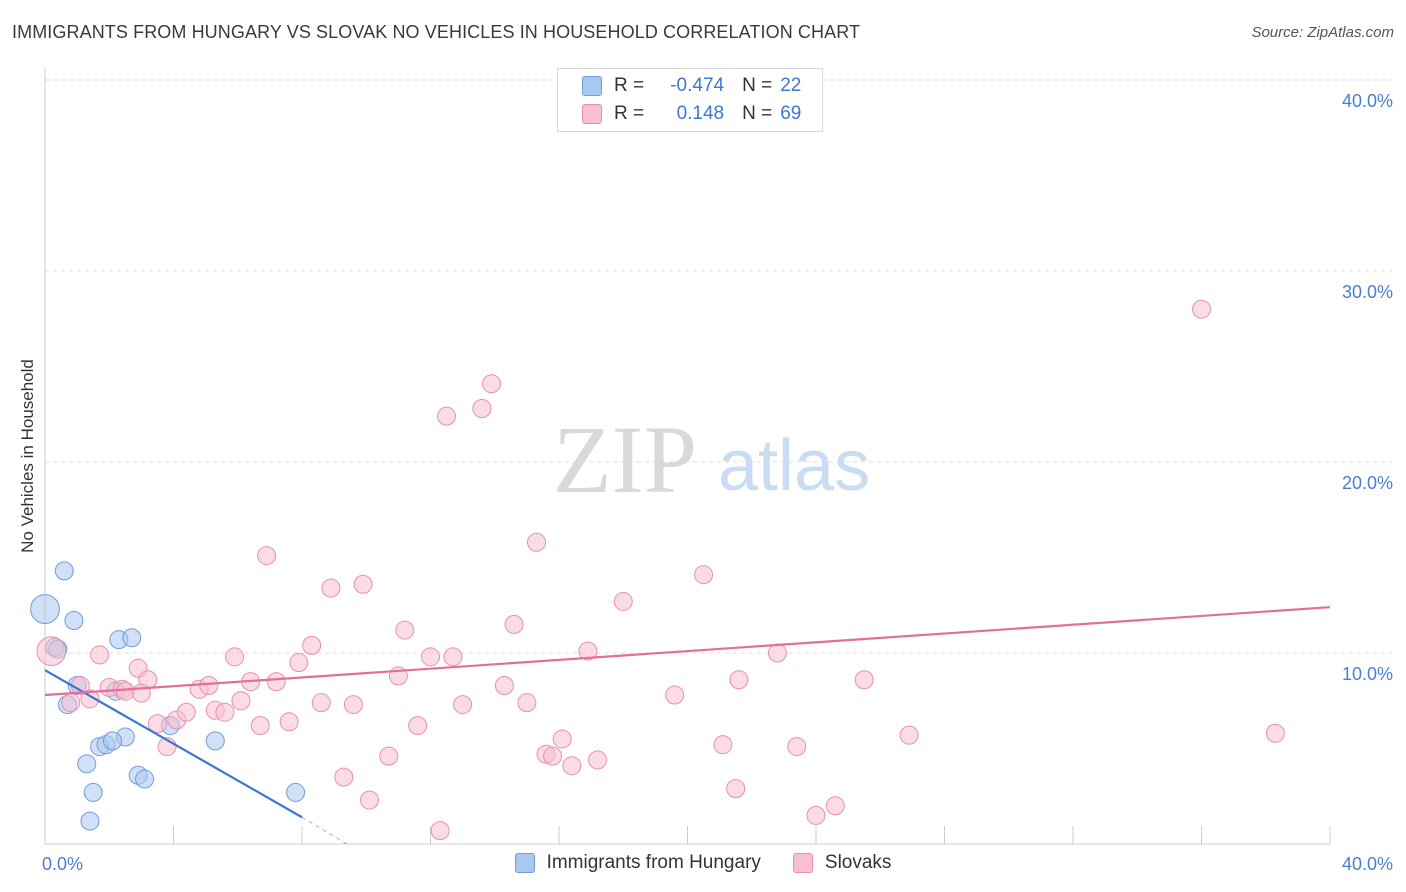 Image resolution: width=1406 pixels, height=892 pixels. I want to click on watermark: ZIP atlas, so click(711, 459).